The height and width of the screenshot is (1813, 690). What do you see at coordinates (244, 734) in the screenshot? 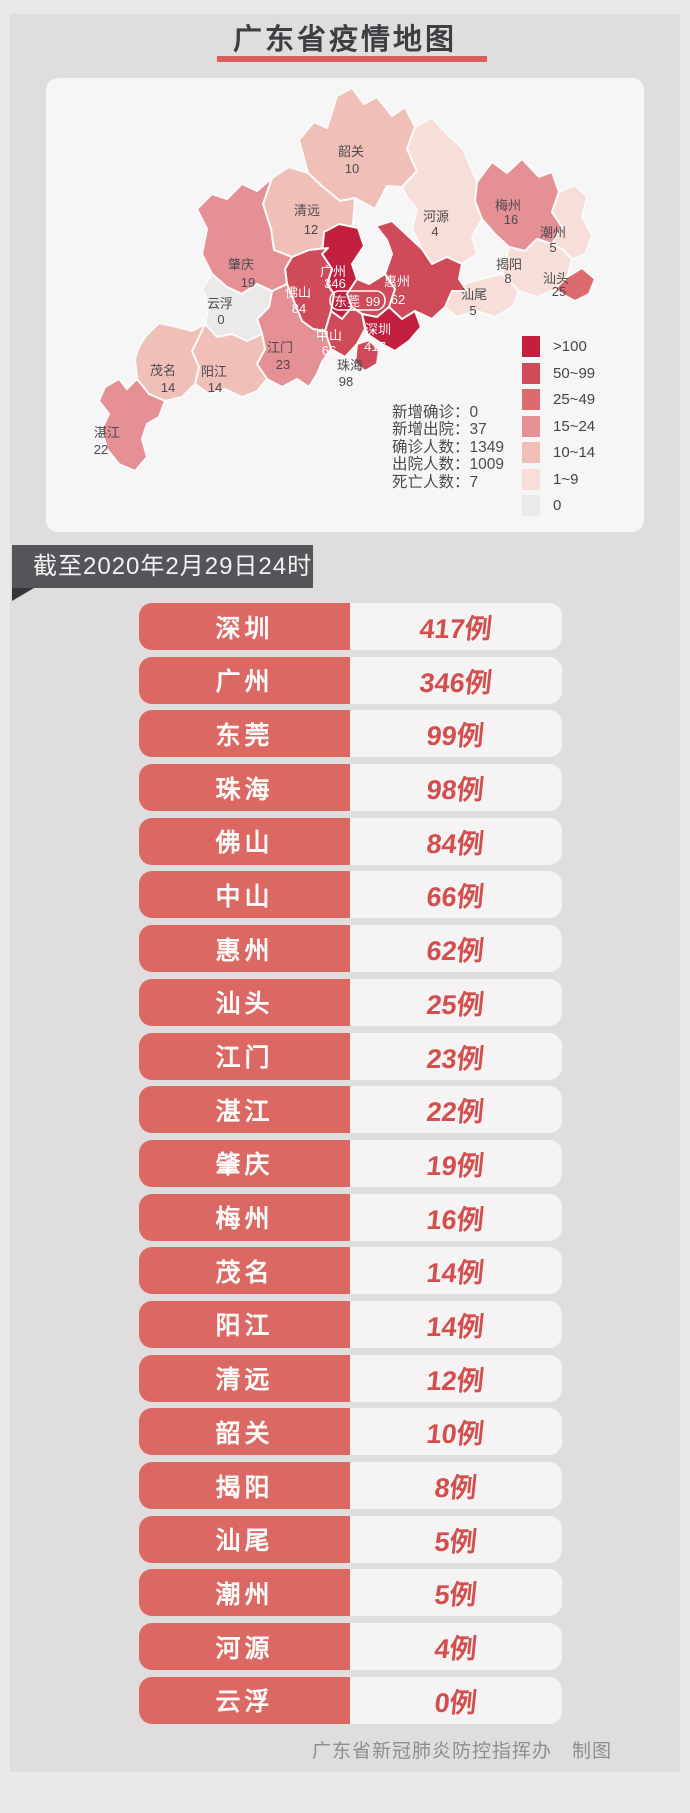
I see `city-cell: 东莞` at bounding box center [244, 734].